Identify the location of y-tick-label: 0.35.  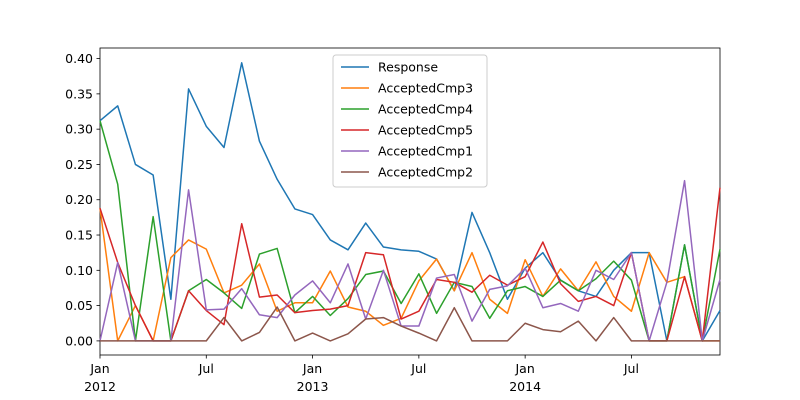
(79, 93).